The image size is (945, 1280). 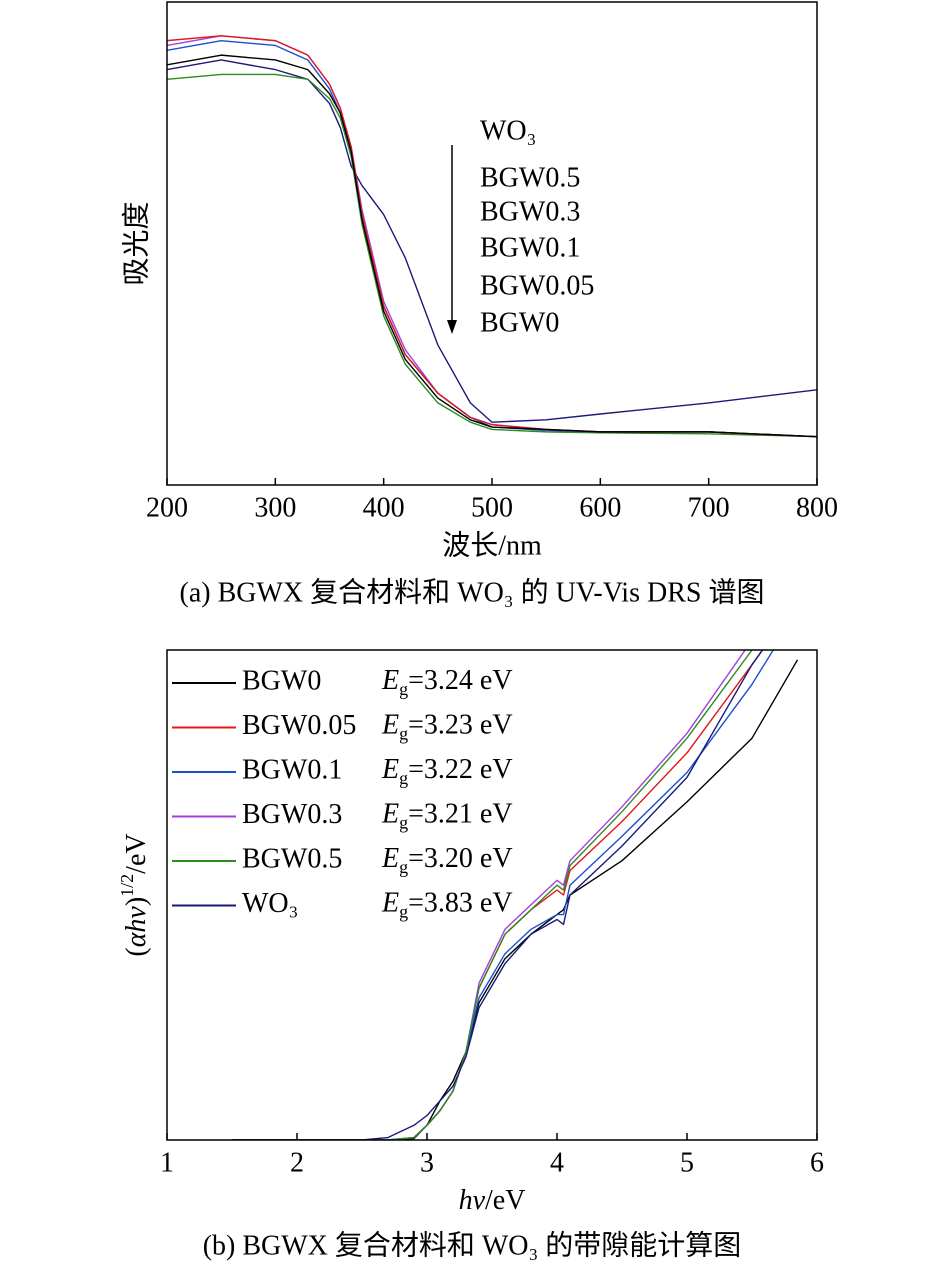 What do you see at coordinates (687, 1162) in the screenshot?
I see `x-tick-label: 5` at bounding box center [687, 1162].